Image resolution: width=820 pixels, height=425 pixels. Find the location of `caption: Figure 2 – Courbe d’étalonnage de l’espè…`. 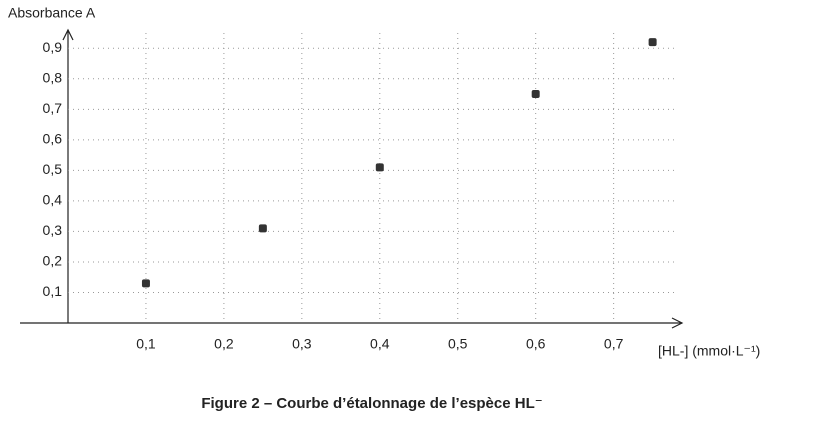

caption: Figure 2 – Courbe d’étalonnage de l’espè… is located at coordinates (371, 403).